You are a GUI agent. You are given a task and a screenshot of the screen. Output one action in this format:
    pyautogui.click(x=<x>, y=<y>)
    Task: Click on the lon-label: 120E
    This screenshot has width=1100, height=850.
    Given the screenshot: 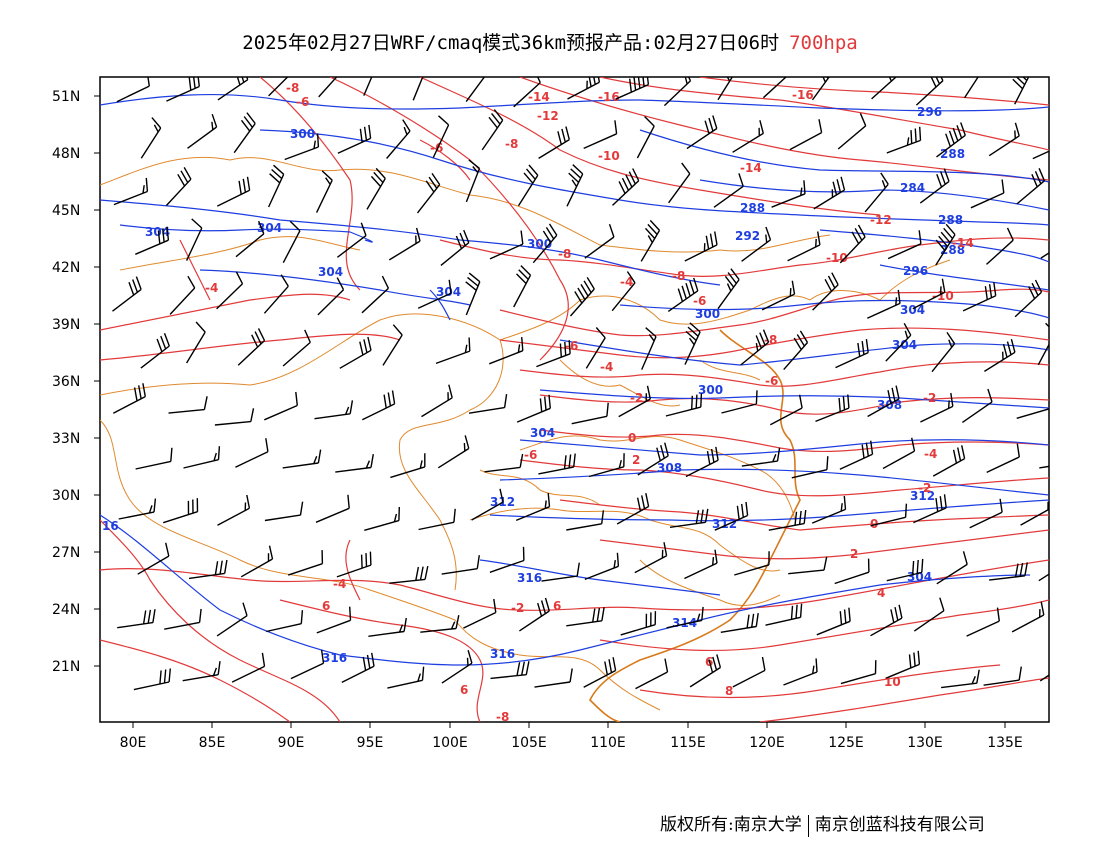 What is the action you would take?
    pyautogui.click(x=767, y=743)
    